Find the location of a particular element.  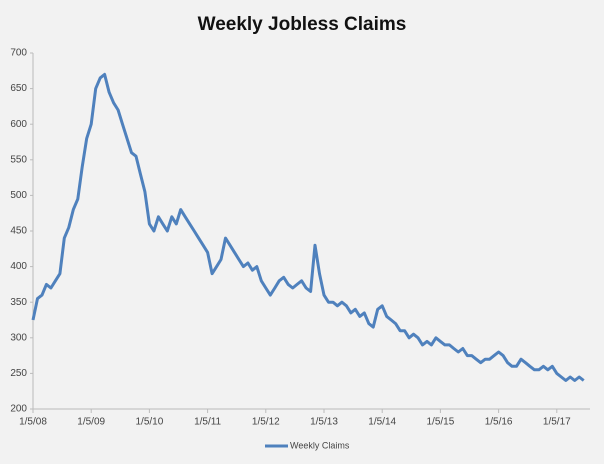

legend-label: Weekly Claims is located at coordinates (320, 445).